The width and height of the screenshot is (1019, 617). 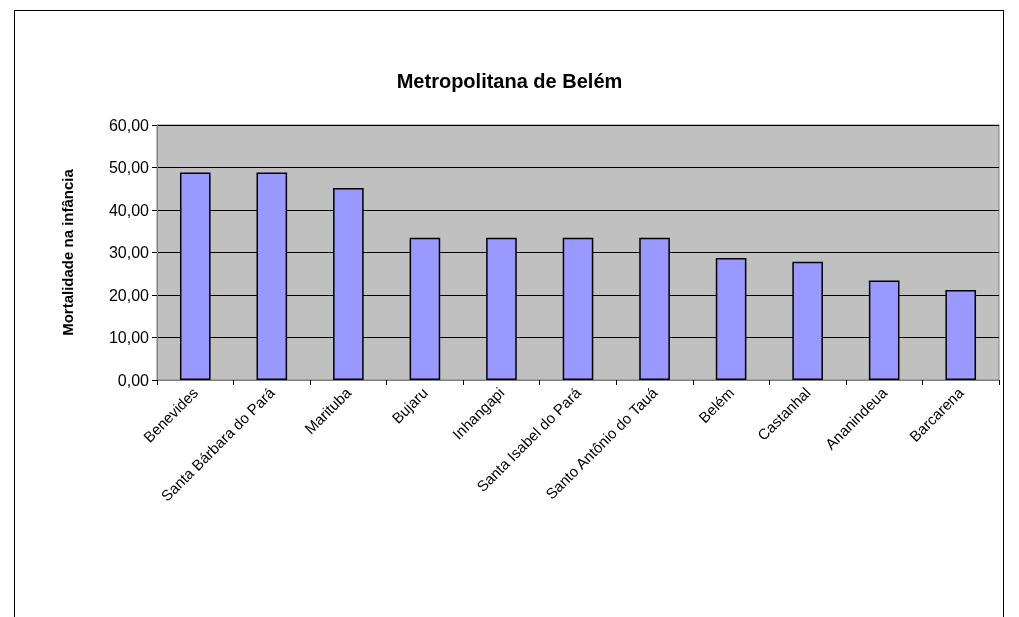 What do you see at coordinates (509, 81) in the screenshot?
I see `chart-title: Metropolitana de Belém` at bounding box center [509, 81].